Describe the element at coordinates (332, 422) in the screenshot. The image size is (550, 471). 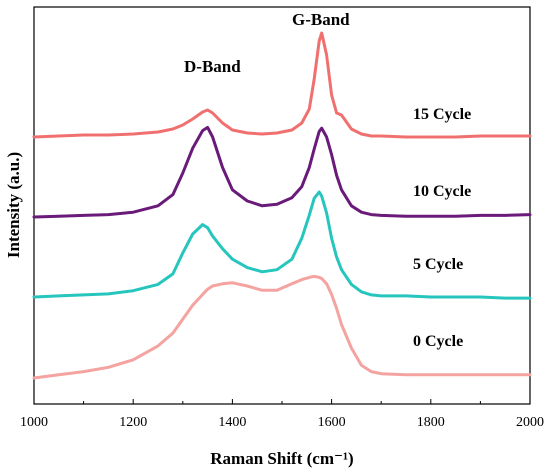
I see `x-tick-label: 1600` at that location.